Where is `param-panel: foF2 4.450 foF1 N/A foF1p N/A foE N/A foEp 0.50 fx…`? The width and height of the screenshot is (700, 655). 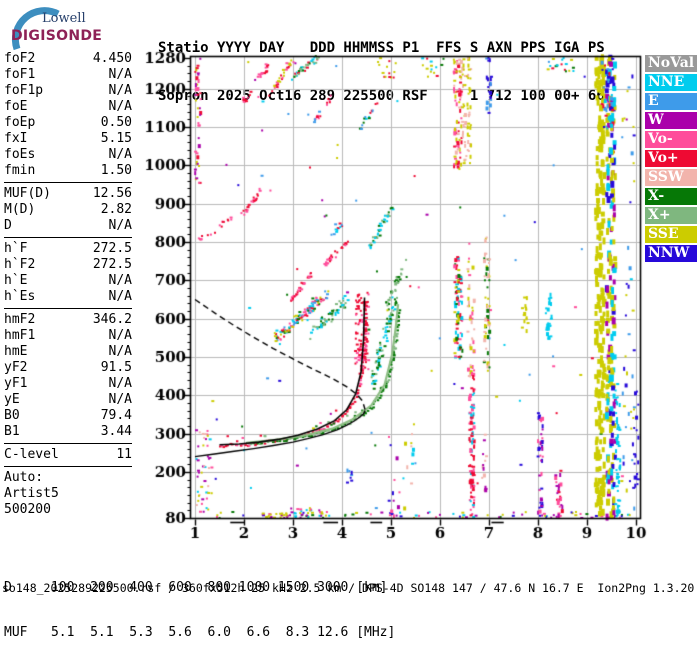 param-panel: foF2 4.450 foF1 N/A foF1p N/A foE N/A foEp 0.50 fx… is located at coordinates (68, 284).